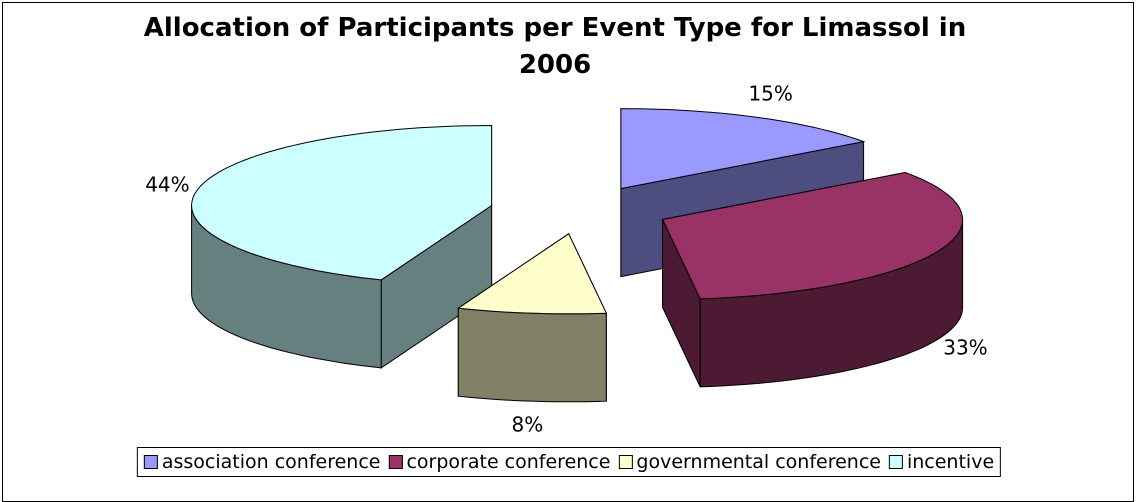 This screenshot has height=502, width=1138. What do you see at coordinates (770, 94) in the screenshot?
I see `data-label: 15%` at bounding box center [770, 94].